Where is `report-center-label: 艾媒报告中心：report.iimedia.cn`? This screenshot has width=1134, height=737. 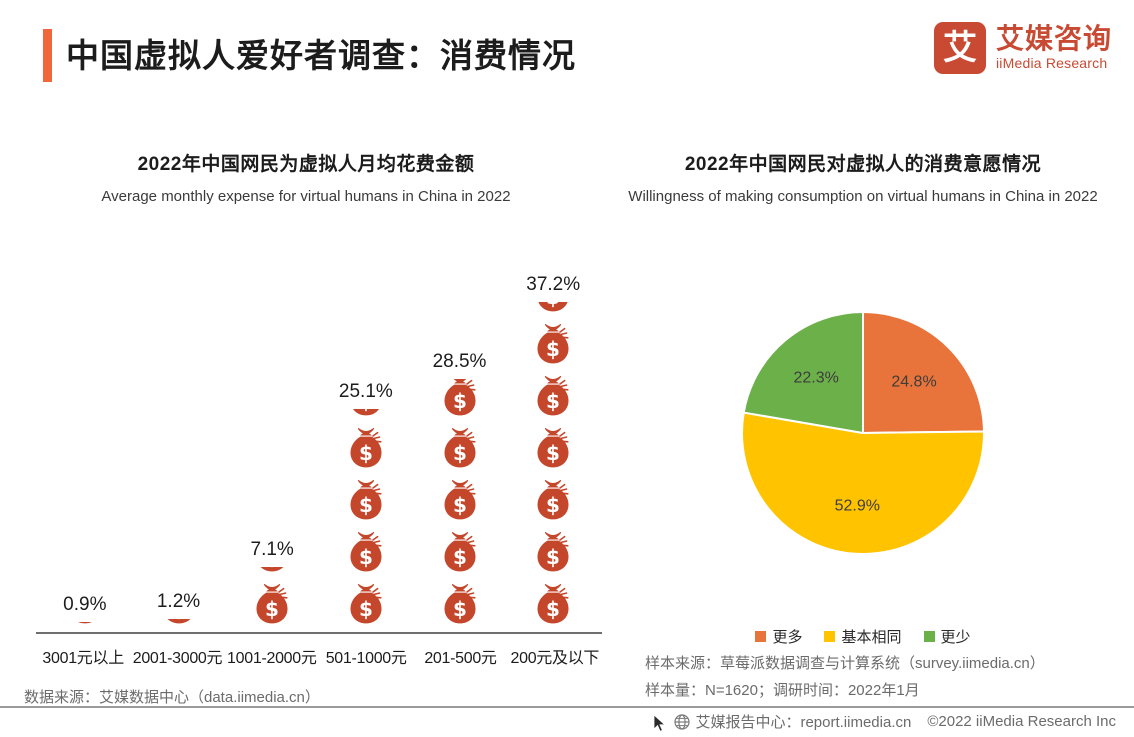
report-center-label: 艾媒报告中心：report.iimedia.cn is located at coordinates (803, 722).